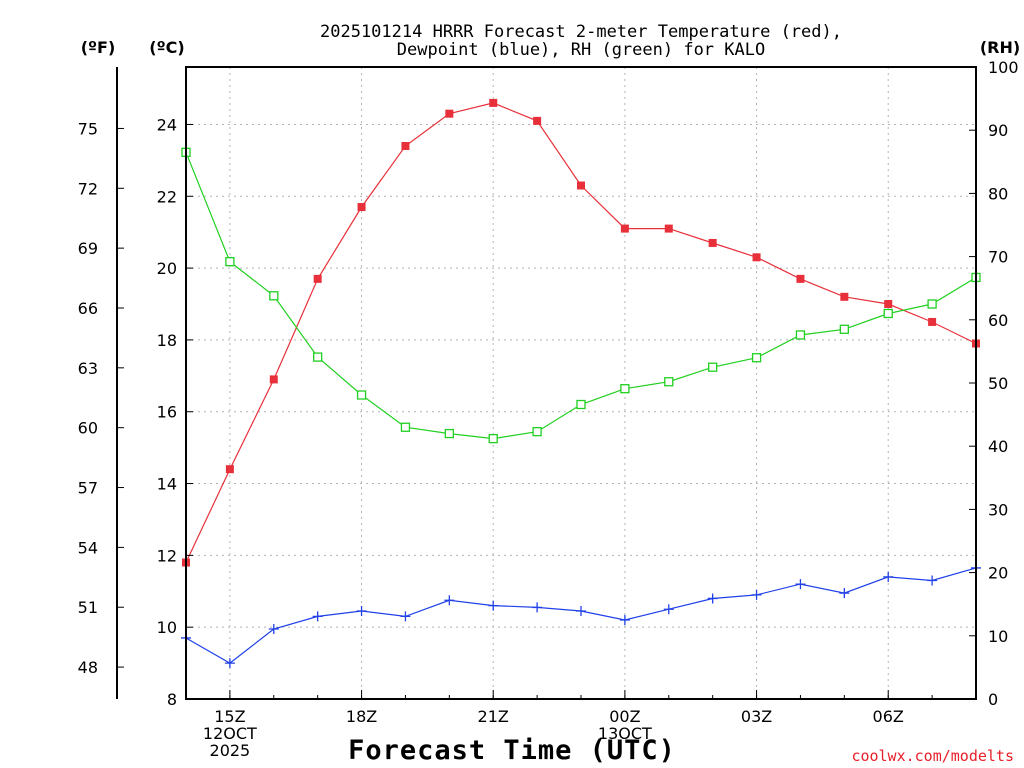 The image size is (1024, 768). Describe the element at coordinates (625, 733) in the screenshot. I see `x-tick-date-label: 13OCT` at that location.